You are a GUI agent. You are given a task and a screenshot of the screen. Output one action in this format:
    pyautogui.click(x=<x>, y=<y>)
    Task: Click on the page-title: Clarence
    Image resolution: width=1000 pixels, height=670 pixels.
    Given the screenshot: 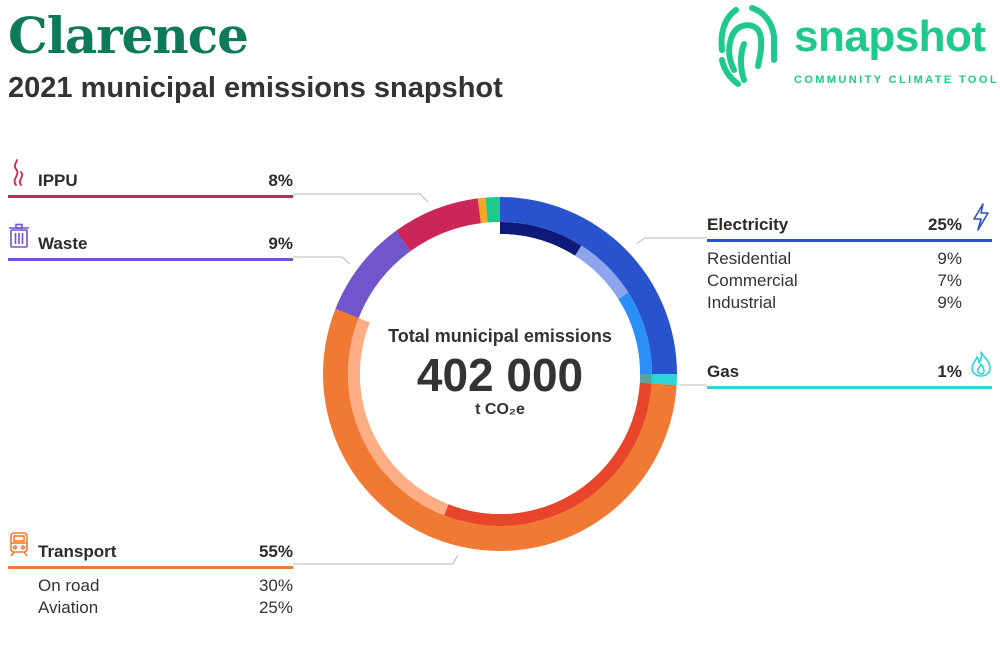 What is the action you would take?
    pyautogui.click(x=128, y=35)
    